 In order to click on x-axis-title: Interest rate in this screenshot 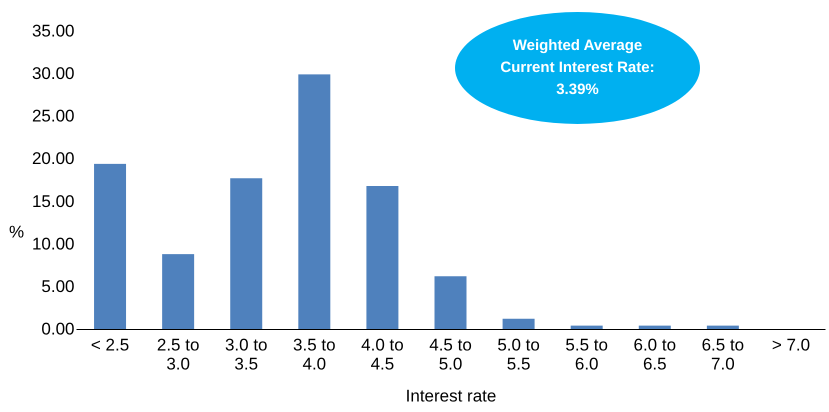, I will do `click(451, 396)`.